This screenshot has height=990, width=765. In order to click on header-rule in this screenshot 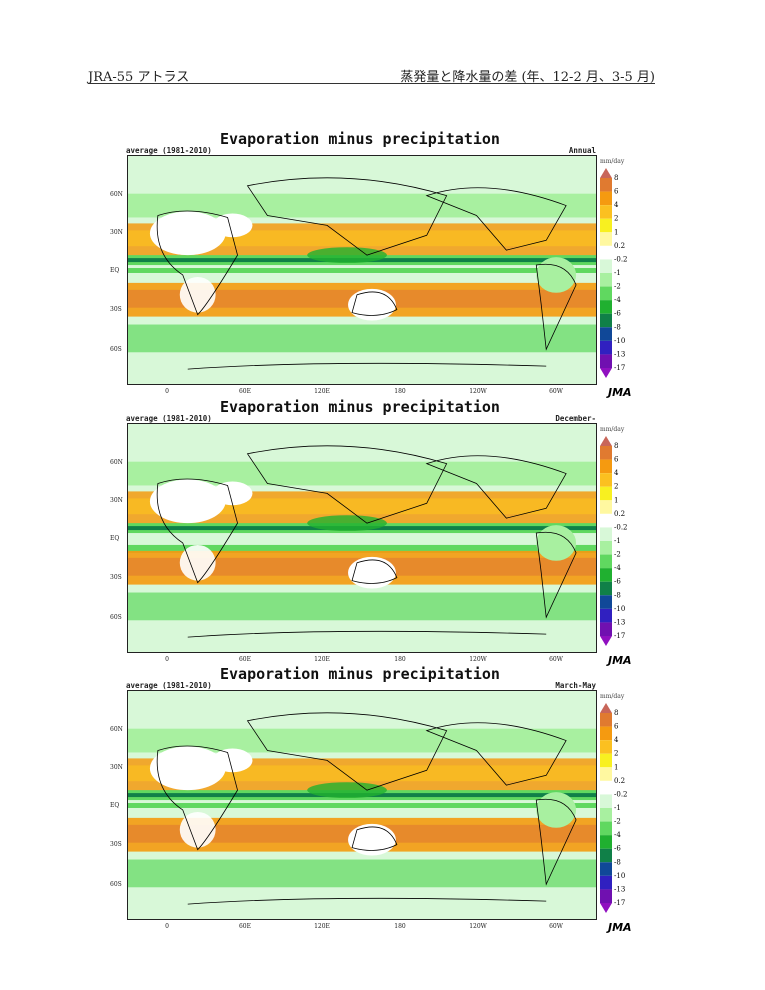, I will do `click(371, 83)`.